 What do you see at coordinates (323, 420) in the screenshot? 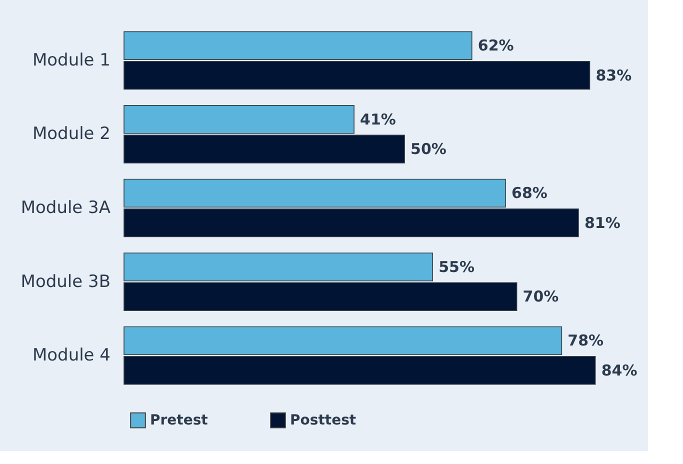
I see `legend-label: Posttest` at bounding box center [323, 420].